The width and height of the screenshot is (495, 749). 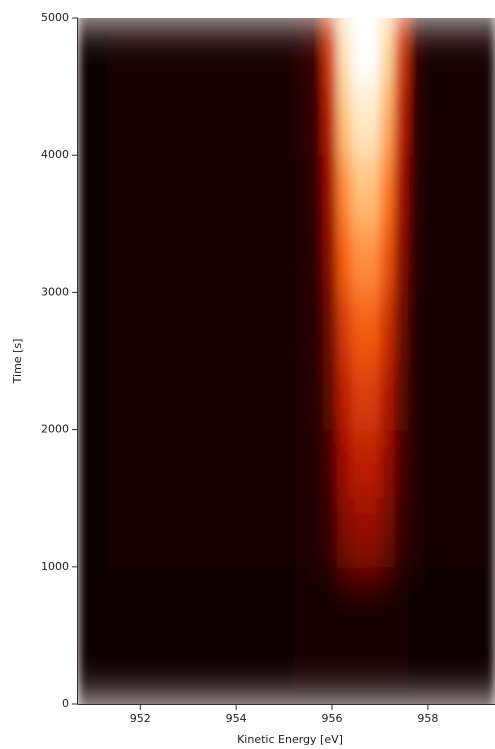 I want to click on y-tick-label: 1000, so click(x=55, y=566).